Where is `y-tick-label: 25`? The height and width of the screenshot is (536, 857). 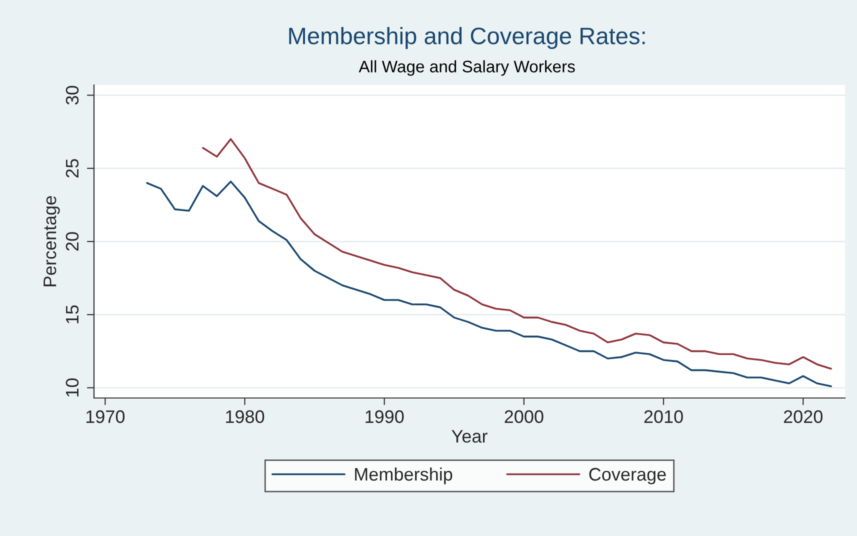
y-tick-label: 25 is located at coordinates (72, 168).